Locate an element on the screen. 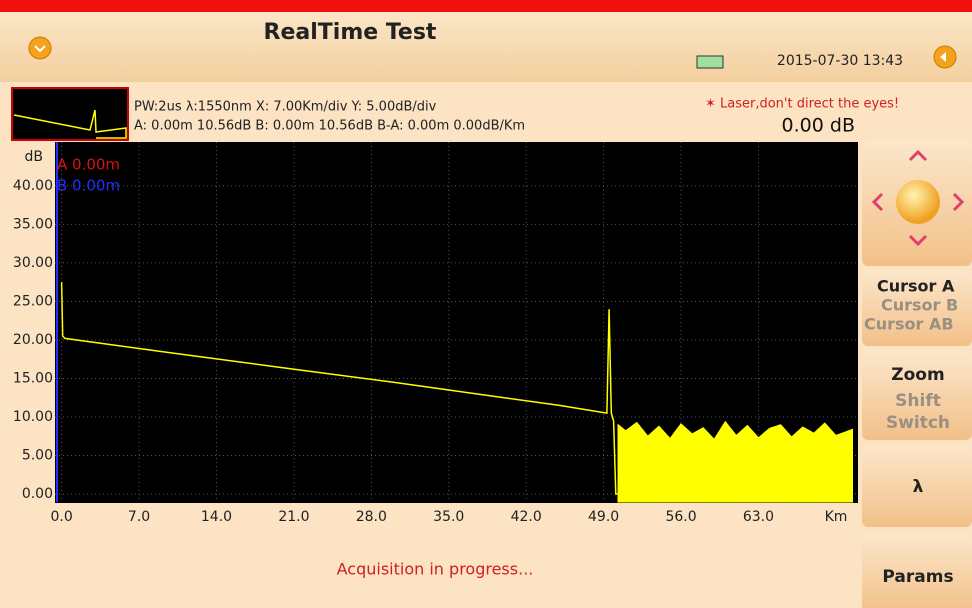 The width and height of the screenshot is (972, 608). y-tick-label: 10.00 is located at coordinates (33, 417).